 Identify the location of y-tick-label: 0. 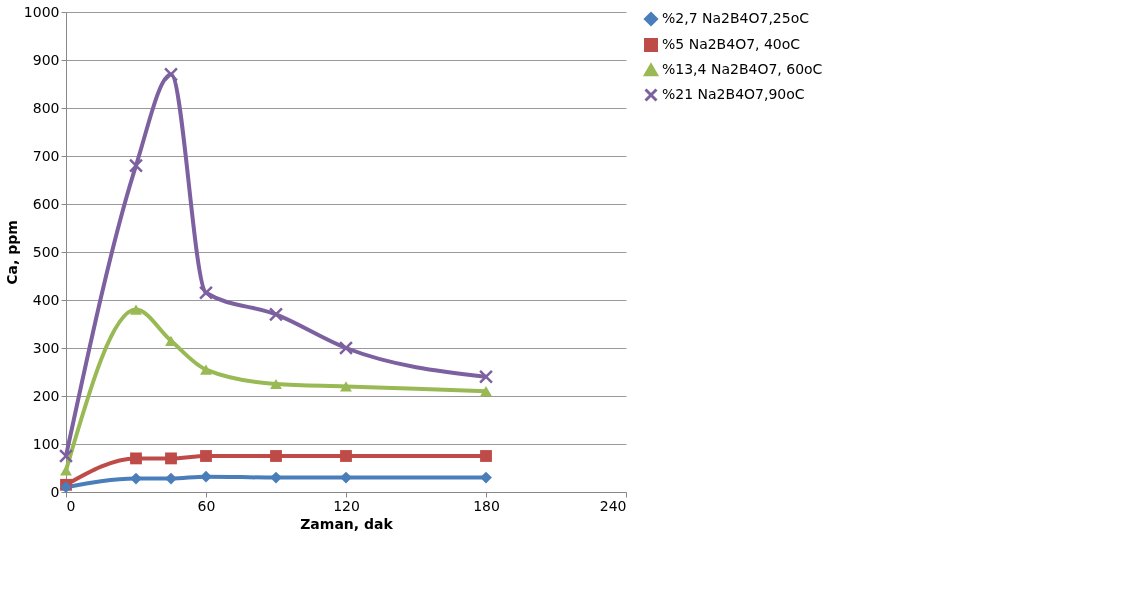
(55, 491).